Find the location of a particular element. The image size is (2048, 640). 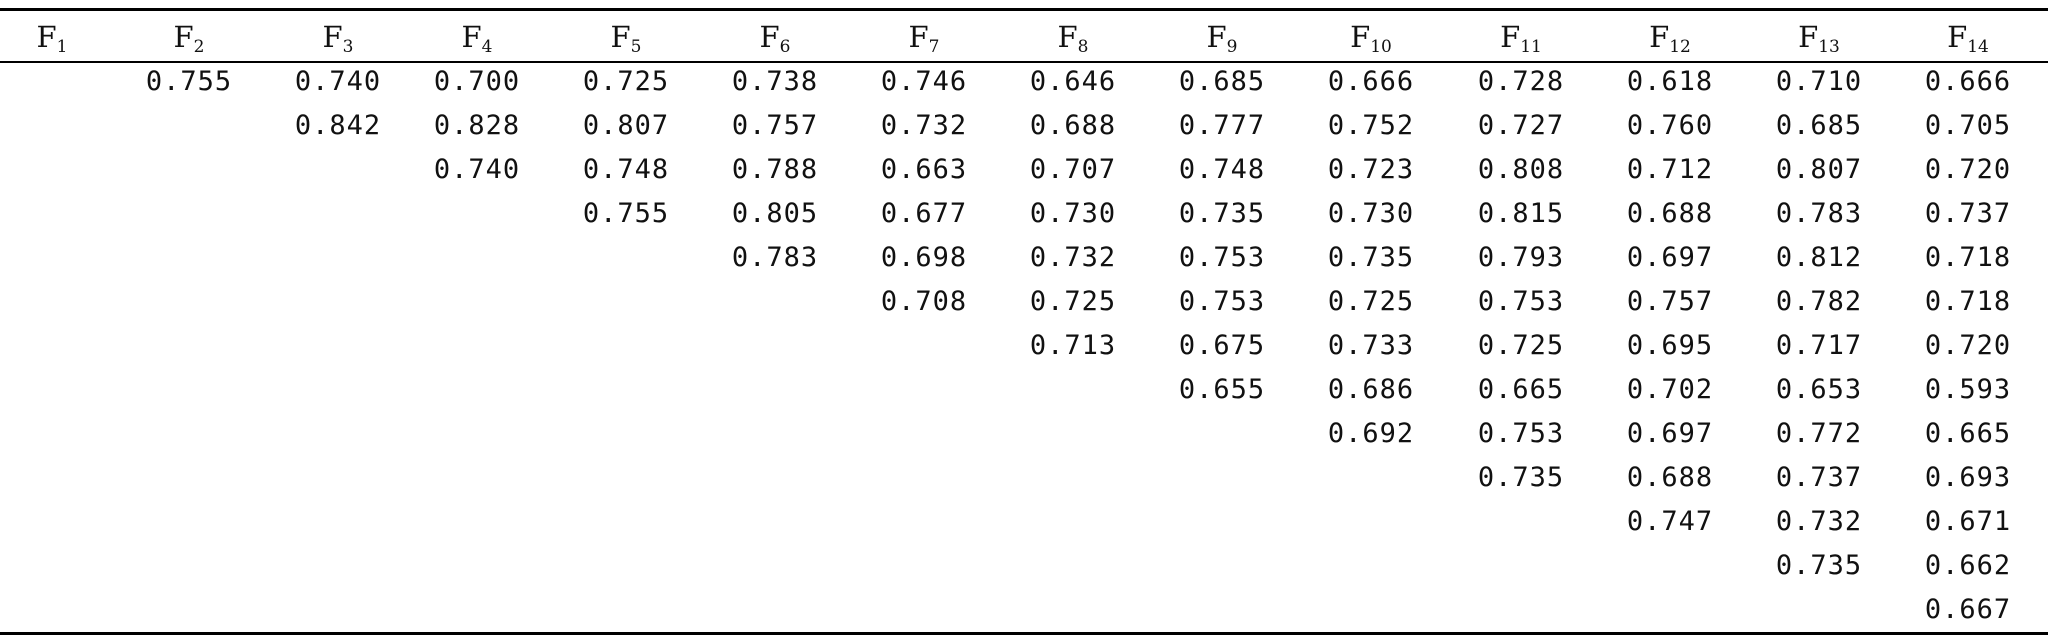

header-divider-rule is located at coordinates (1024, 62).